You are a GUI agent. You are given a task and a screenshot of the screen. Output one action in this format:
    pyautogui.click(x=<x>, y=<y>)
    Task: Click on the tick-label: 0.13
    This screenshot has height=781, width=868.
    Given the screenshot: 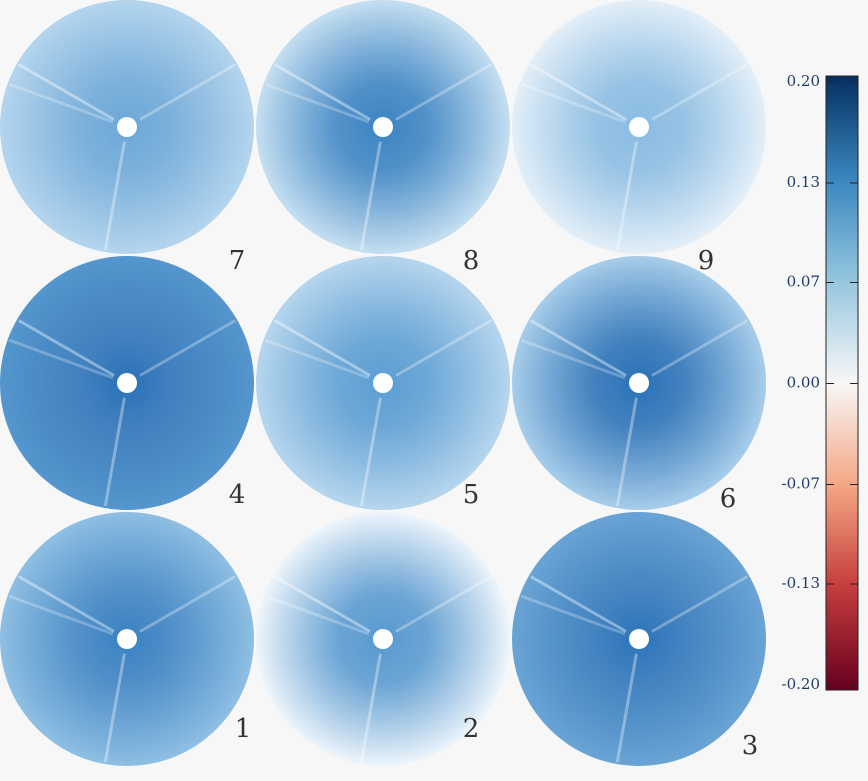 What is the action you would take?
    pyautogui.click(x=803, y=182)
    